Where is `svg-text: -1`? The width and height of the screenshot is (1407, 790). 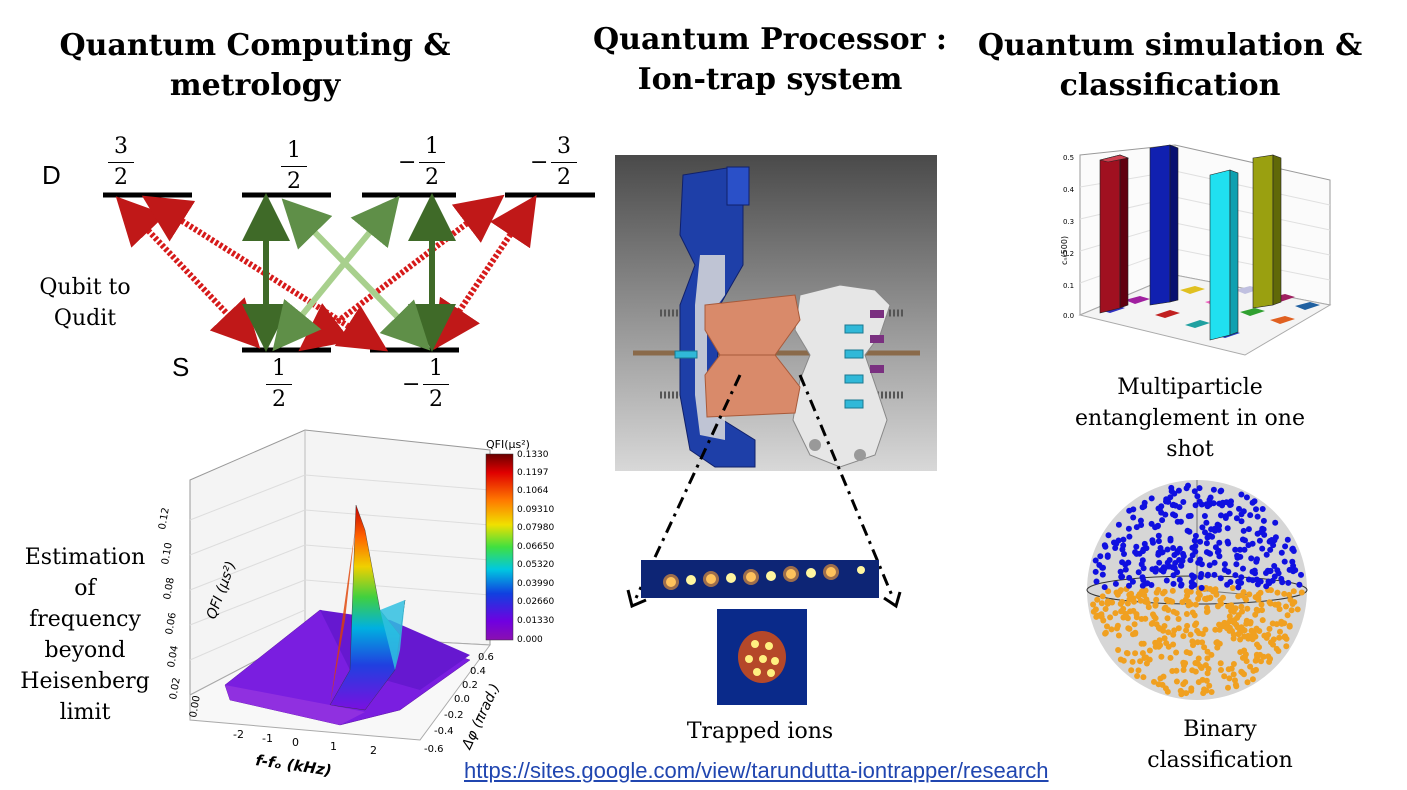
svg-text: -1 is located at coordinates (267, 738).